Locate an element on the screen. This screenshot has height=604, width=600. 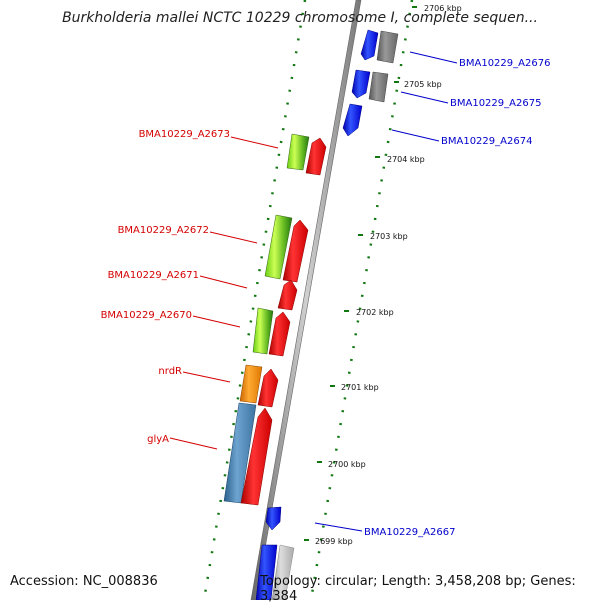
gene-label: glyA is located at coordinates (158, 439).